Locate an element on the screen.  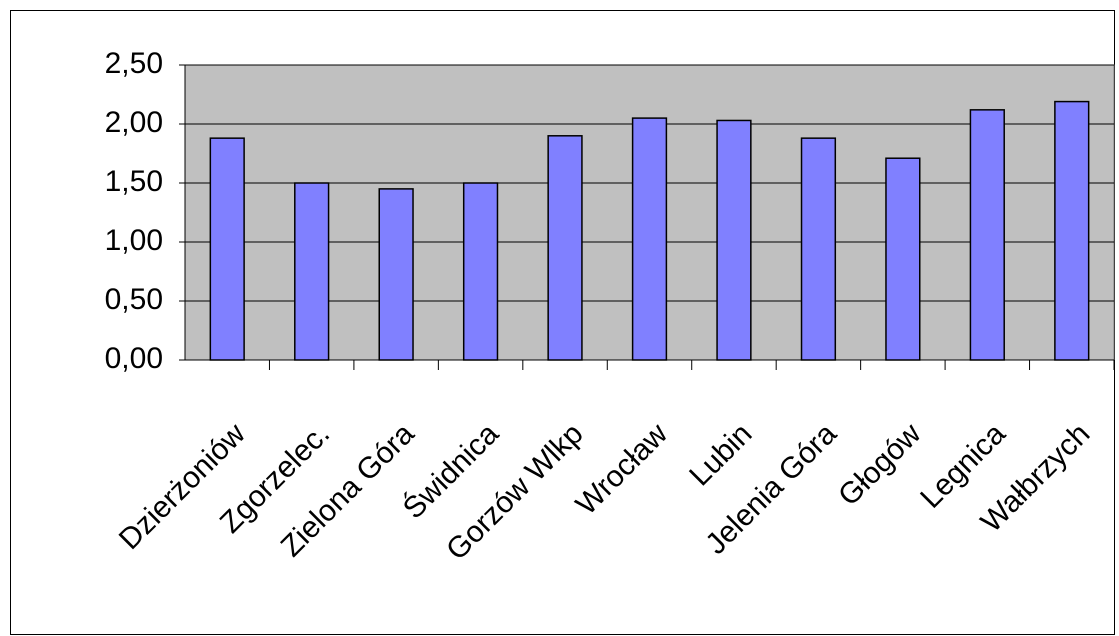
y-tick-label: 1,00 is located at coordinates (134, 240).